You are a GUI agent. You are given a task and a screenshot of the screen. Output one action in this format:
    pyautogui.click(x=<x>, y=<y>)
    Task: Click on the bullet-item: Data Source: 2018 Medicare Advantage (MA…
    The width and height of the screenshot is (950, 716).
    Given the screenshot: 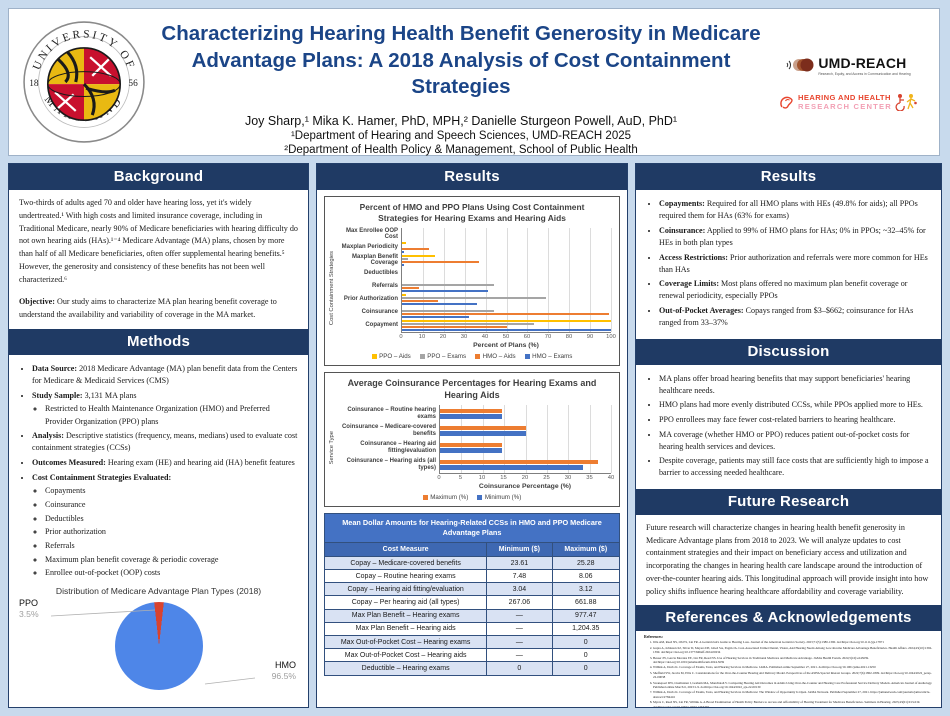 What is the action you would take?
    pyautogui.click(x=165, y=375)
    